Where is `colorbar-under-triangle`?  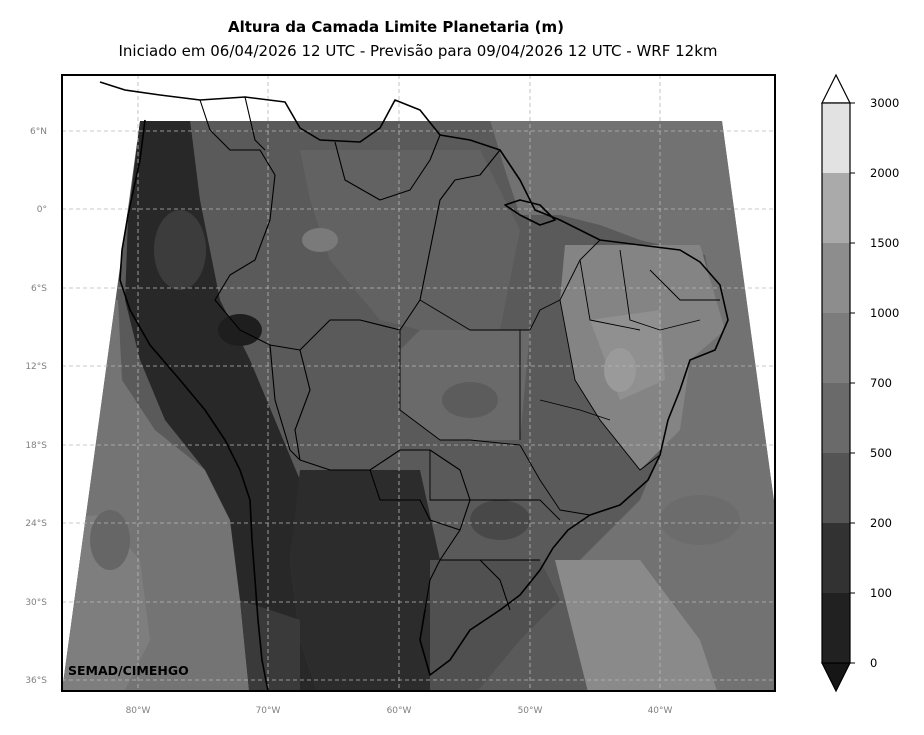 colorbar-under-triangle is located at coordinates (836, 677).